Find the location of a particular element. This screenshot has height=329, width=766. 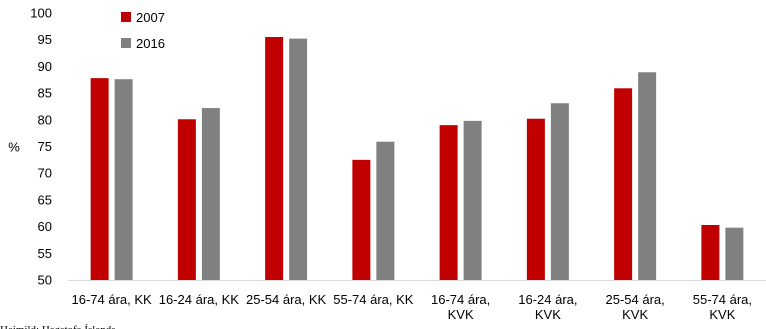

x-tick-label: 16-24 ára, KK is located at coordinates (199, 299).